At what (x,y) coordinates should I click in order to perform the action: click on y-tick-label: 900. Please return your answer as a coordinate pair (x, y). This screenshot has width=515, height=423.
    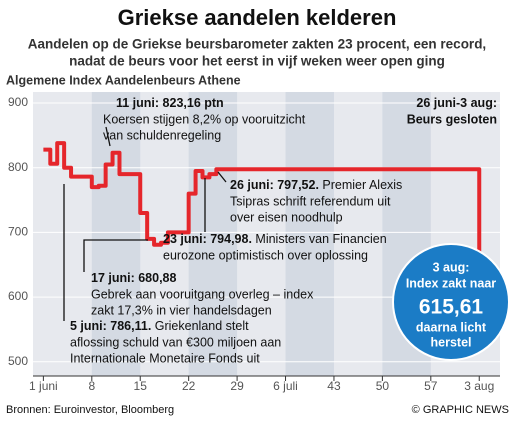
    Looking at the image, I should click on (18, 102).